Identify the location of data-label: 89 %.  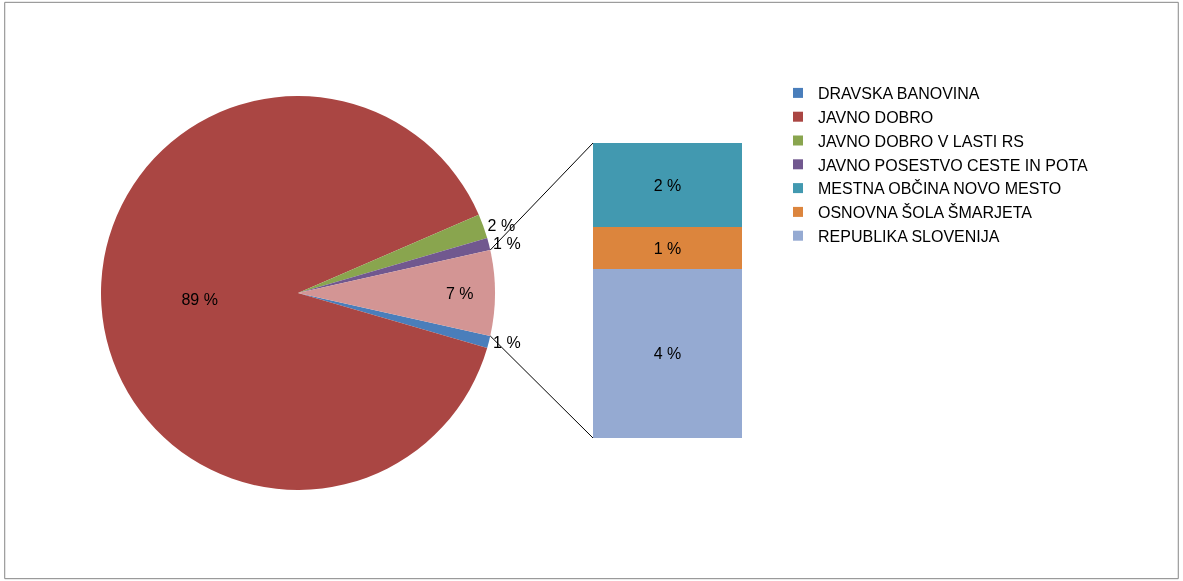
(199, 299).